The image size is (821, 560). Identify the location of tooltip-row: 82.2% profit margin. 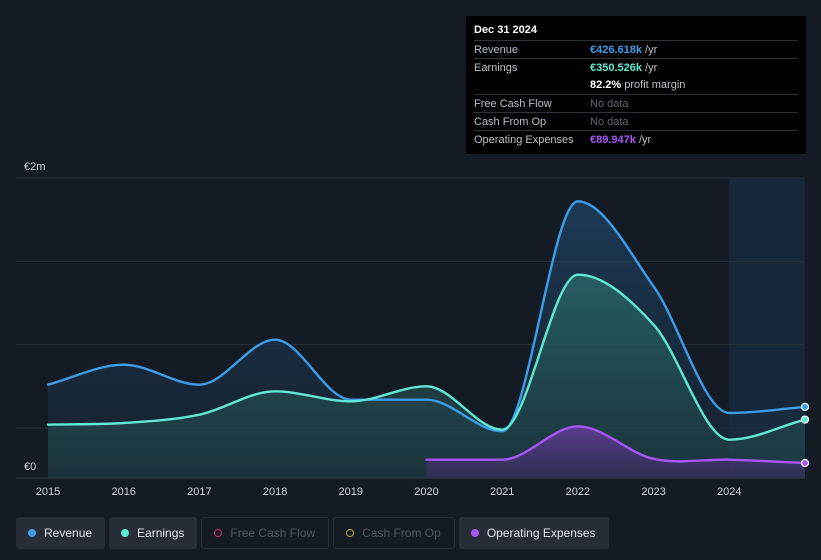
(636, 85).